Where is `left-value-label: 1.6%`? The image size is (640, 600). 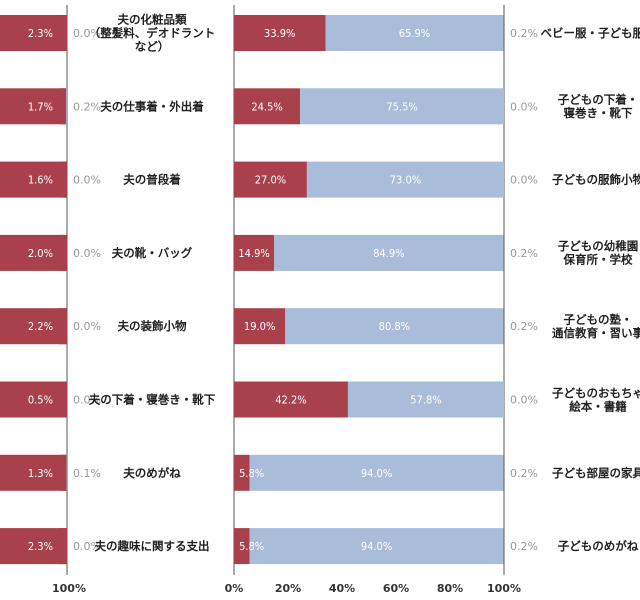 left-value-label: 1.6% is located at coordinates (40, 180).